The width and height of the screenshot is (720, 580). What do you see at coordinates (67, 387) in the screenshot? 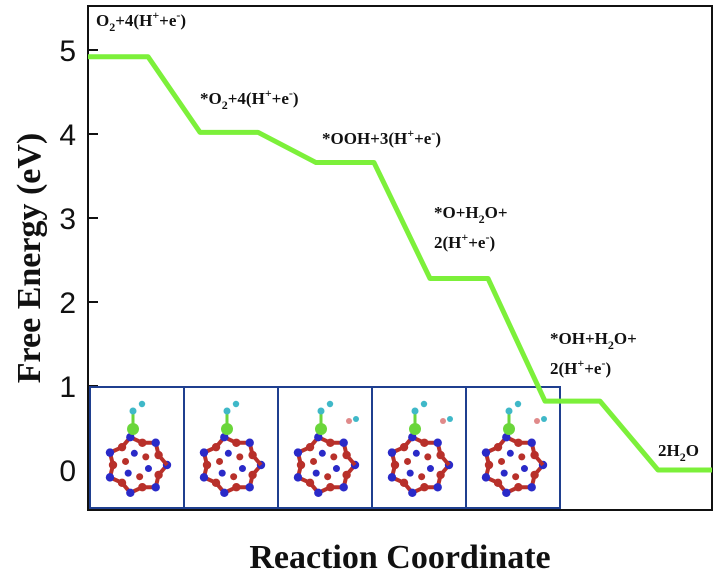
I see `y-tick-label: 1` at bounding box center [67, 387].